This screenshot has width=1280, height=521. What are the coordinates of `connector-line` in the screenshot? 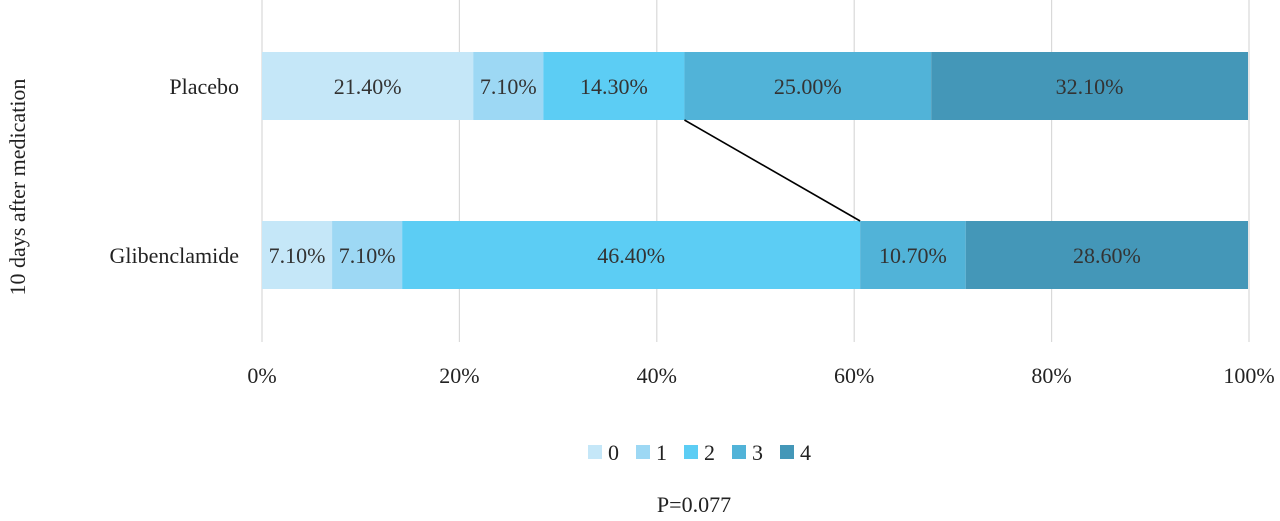 It's located at (772, 170).